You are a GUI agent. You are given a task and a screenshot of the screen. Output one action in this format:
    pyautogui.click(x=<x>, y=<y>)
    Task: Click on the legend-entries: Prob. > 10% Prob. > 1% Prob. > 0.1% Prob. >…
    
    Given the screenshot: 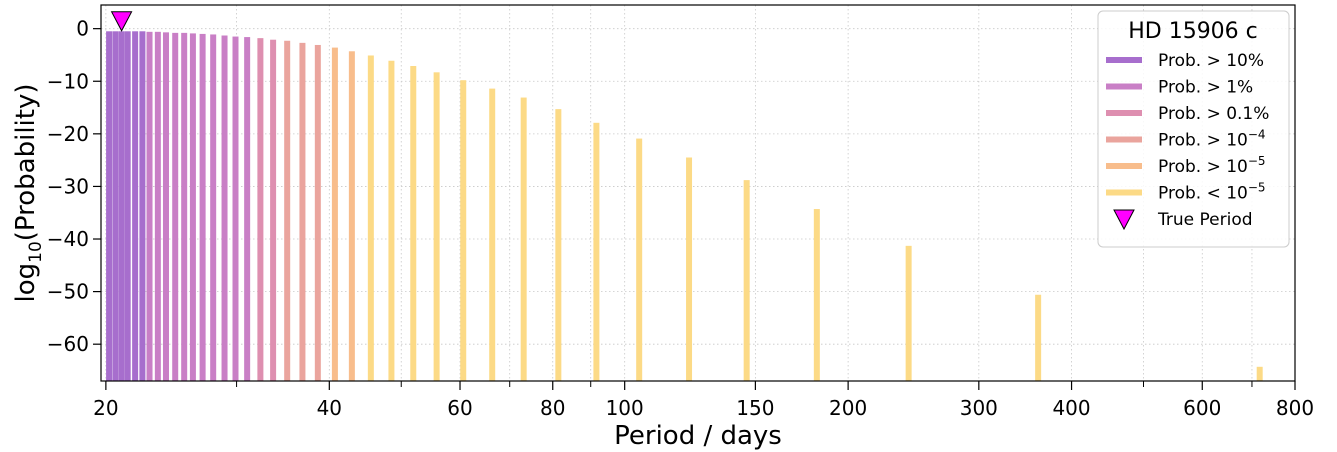 What is the action you would take?
    pyautogui.click(x=1187, y=141)
    